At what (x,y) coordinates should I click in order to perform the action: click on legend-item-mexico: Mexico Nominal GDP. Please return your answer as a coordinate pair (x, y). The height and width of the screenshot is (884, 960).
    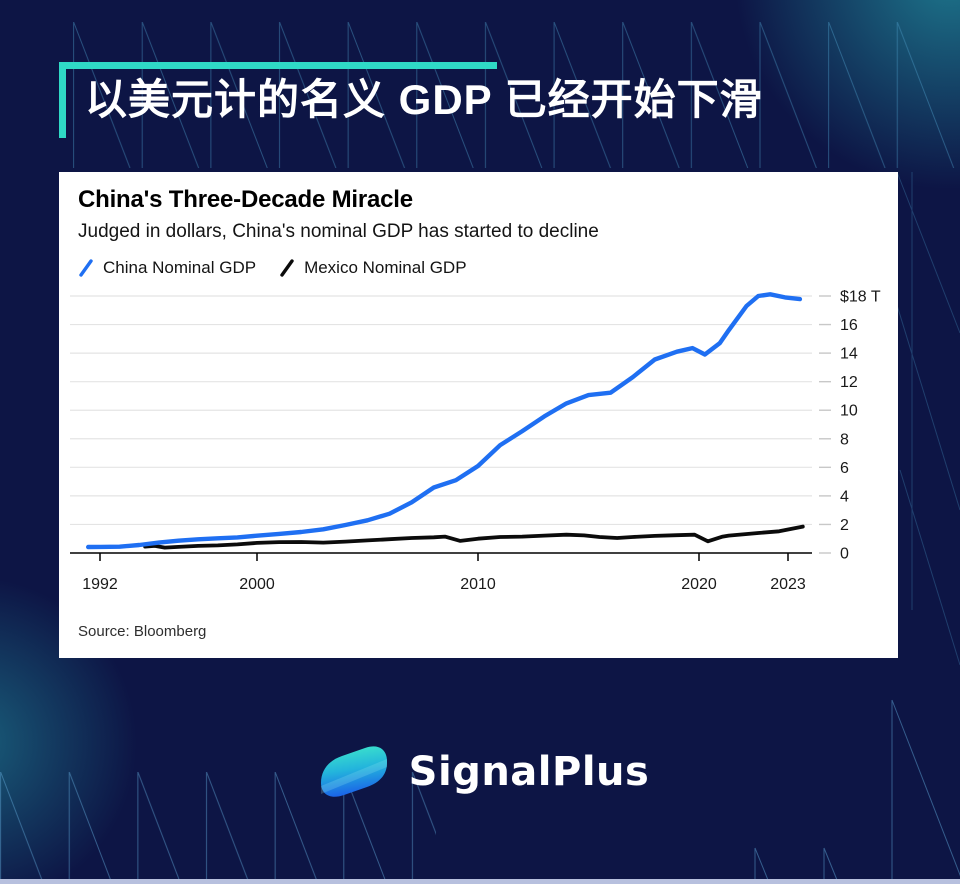
    Looking at the image, I should click on (372, 268).